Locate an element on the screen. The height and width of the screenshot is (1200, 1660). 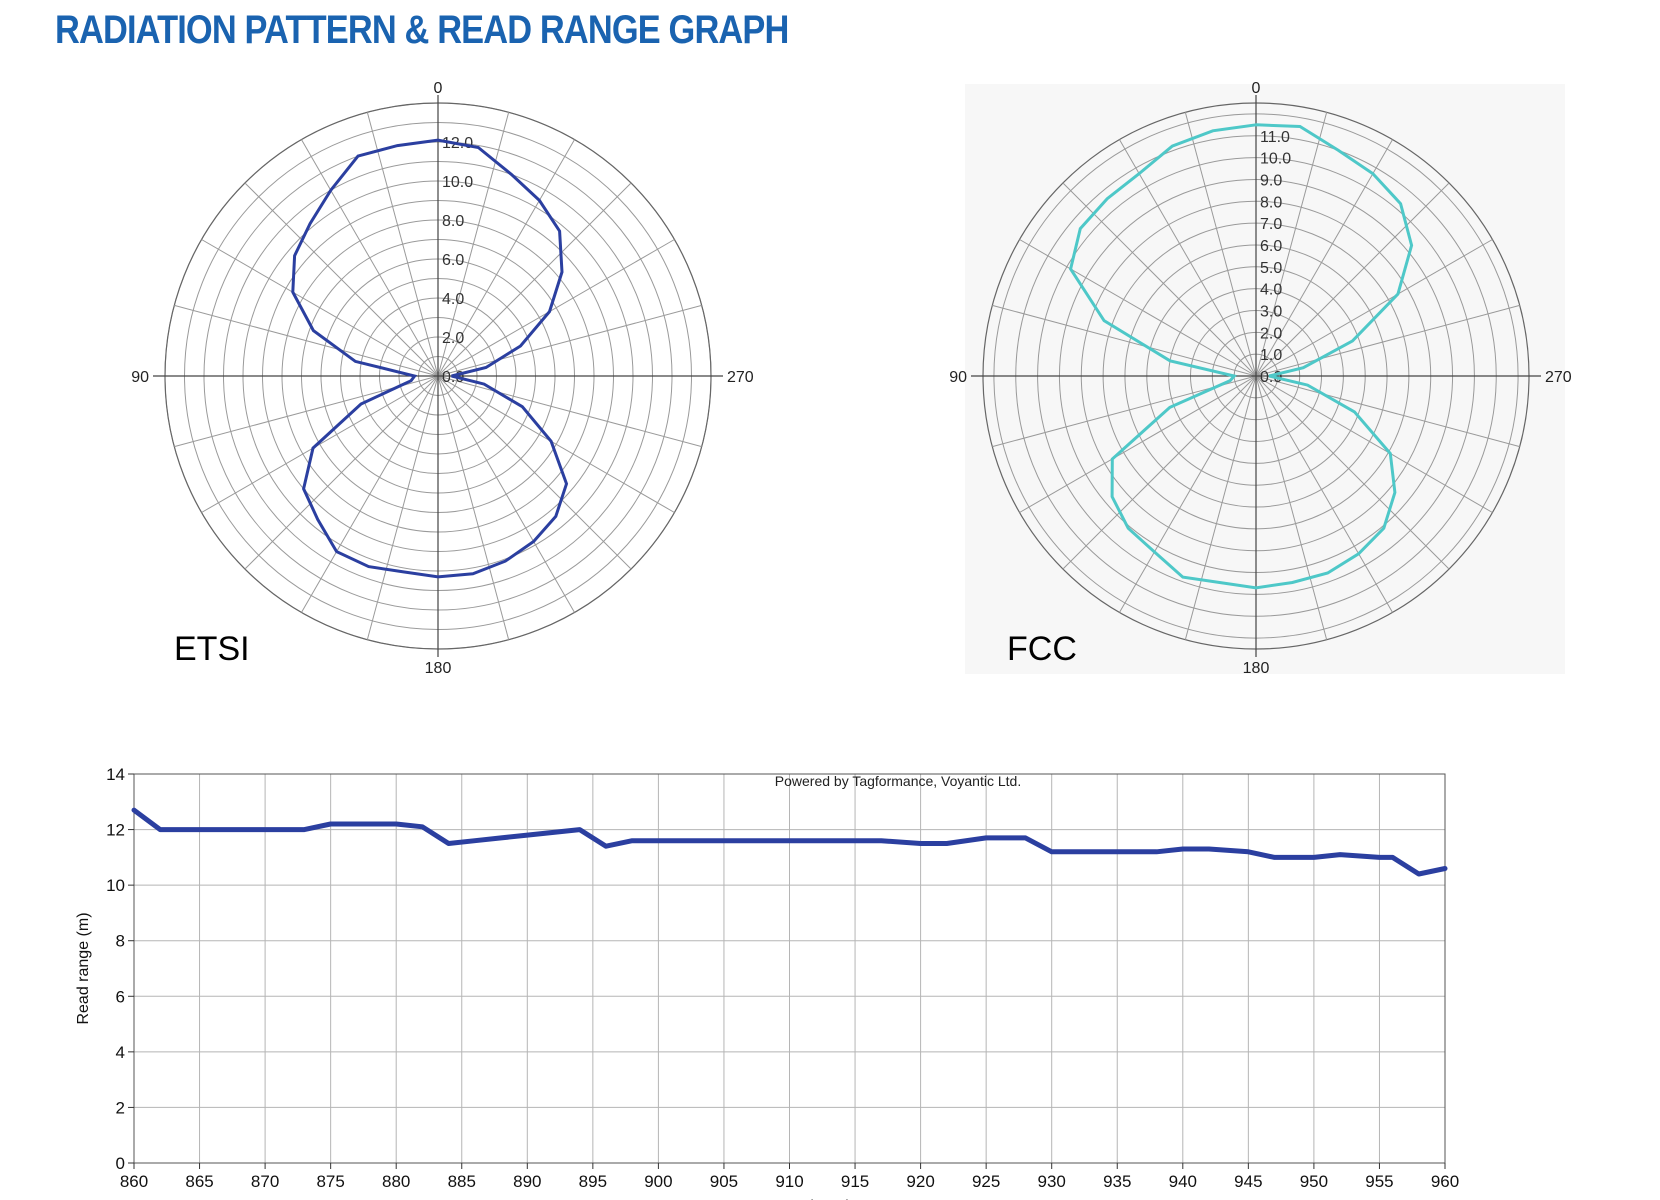
fcc-label: FCC is located at coordinates (1042, 649).